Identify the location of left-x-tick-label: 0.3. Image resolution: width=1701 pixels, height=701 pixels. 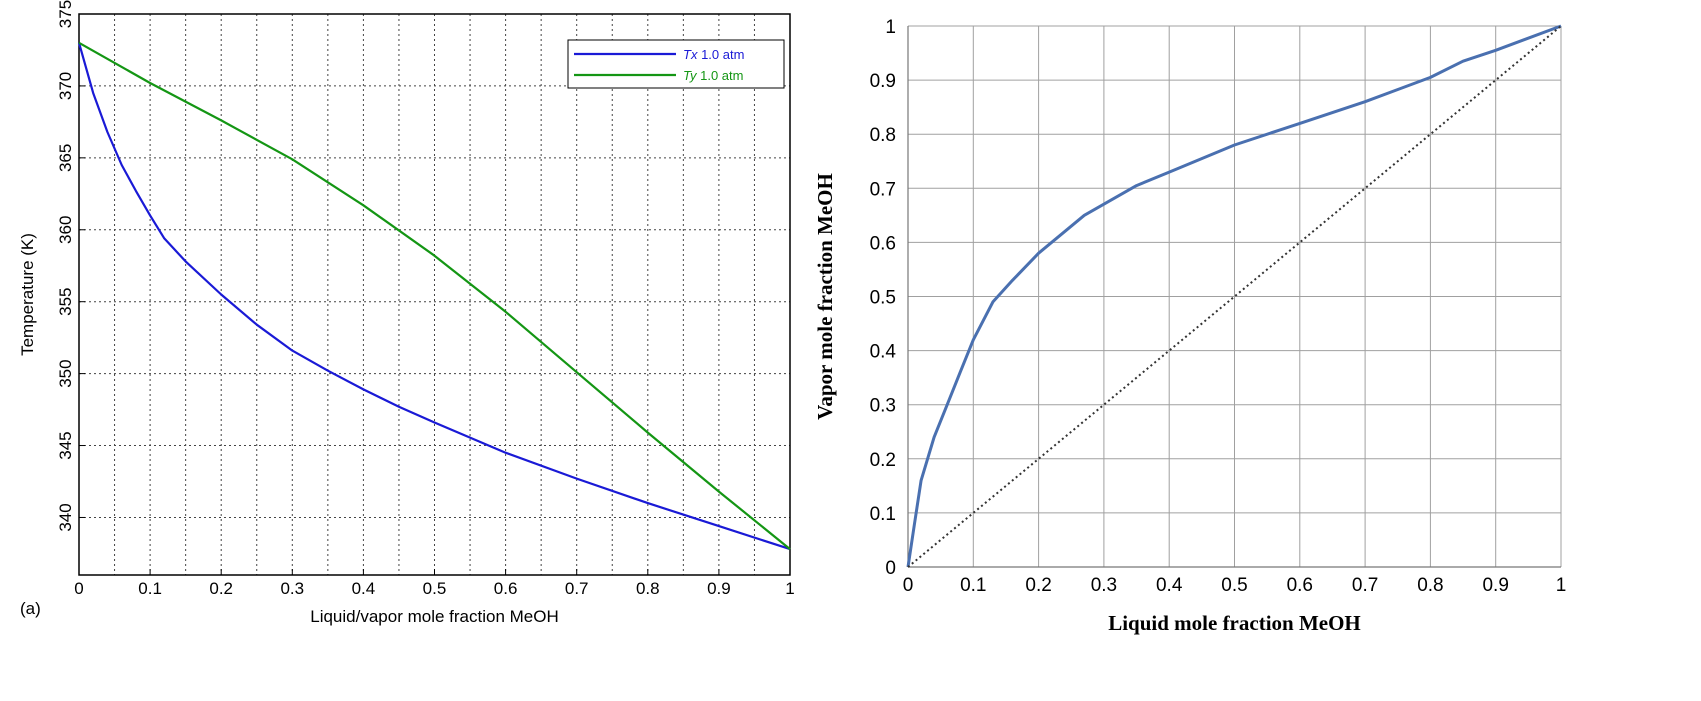
(292, 588).